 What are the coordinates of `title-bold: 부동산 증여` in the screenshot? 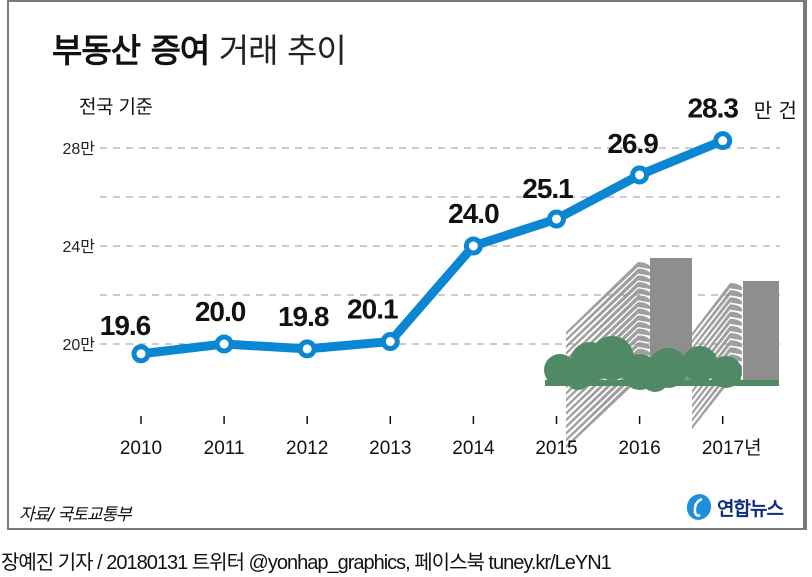 It's located at (131, 50).